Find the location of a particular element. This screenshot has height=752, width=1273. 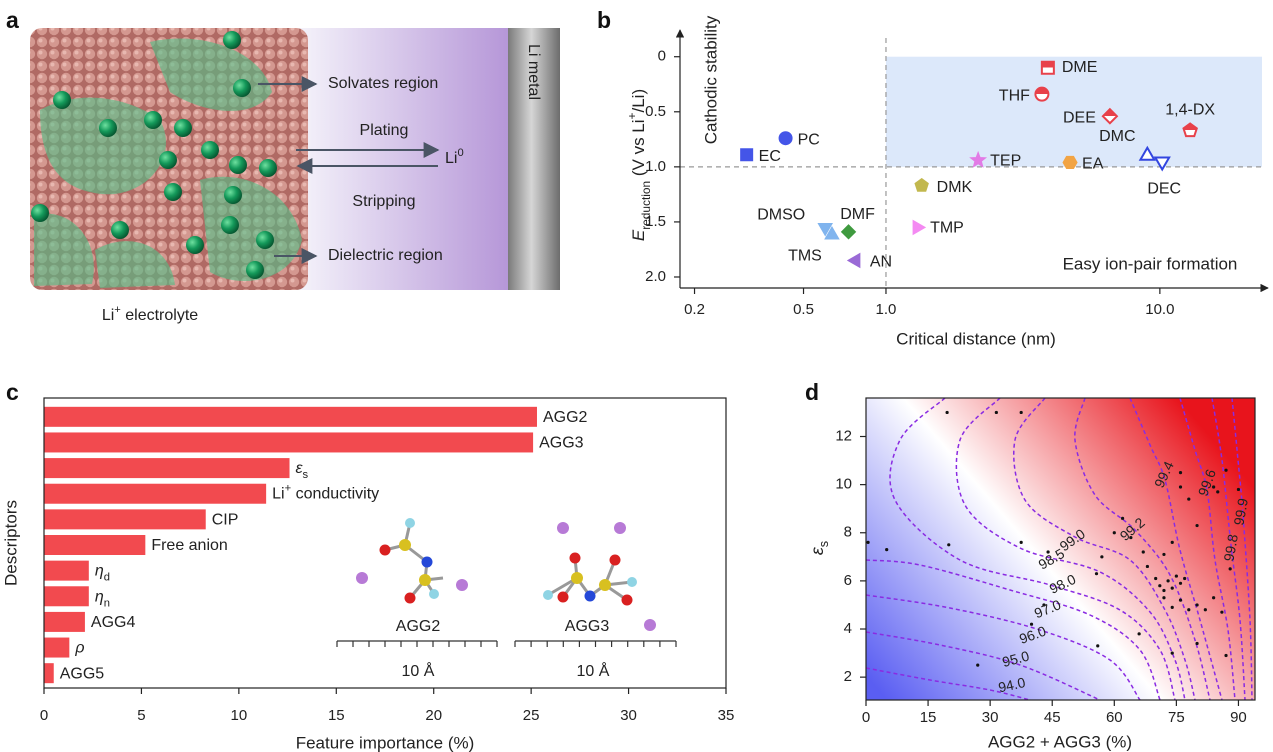

point-label: AN is located at coordinates (881, 262).